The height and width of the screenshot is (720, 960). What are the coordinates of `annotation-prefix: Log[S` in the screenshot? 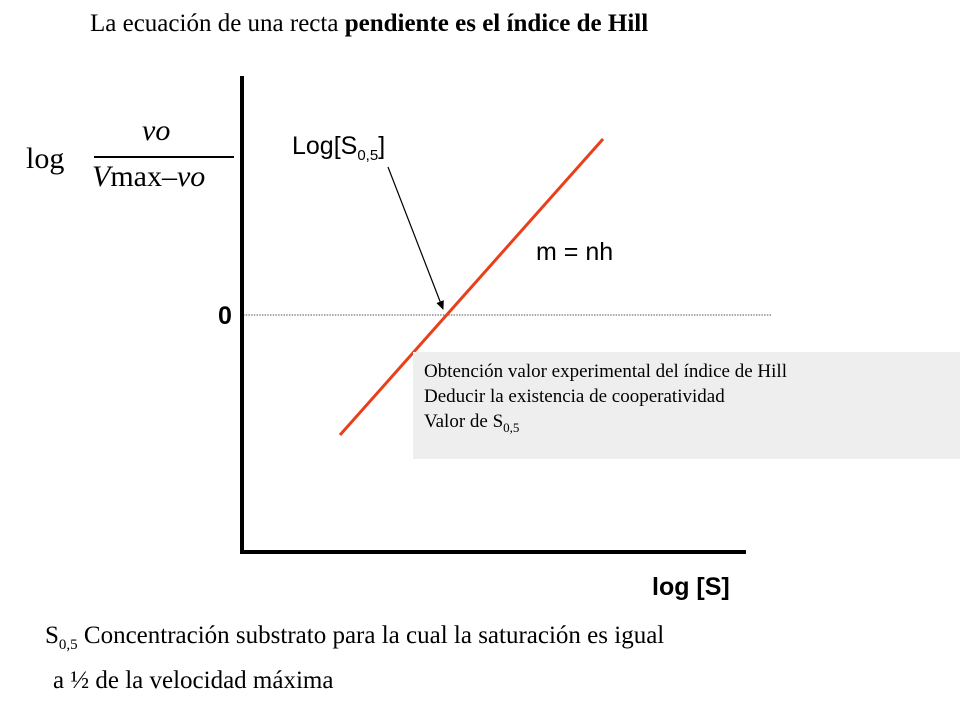 It's located at (325, 146).